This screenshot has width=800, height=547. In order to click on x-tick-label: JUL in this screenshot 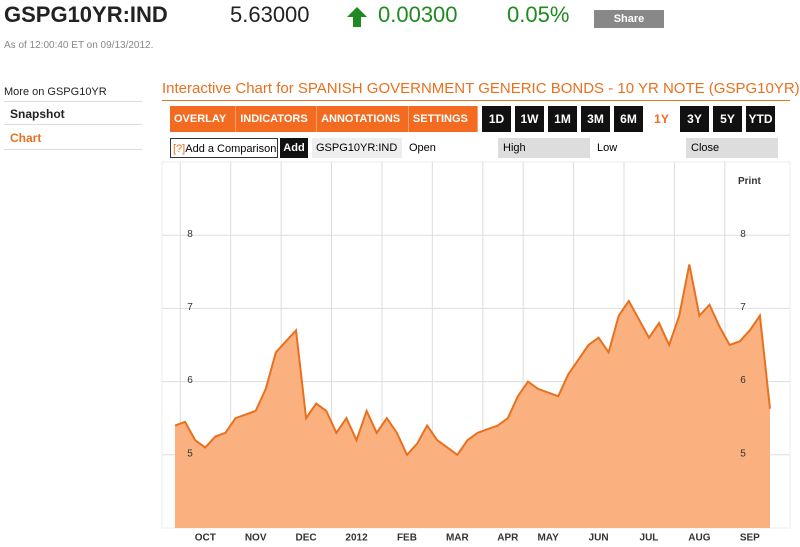, I will do `click(649, 538)`.